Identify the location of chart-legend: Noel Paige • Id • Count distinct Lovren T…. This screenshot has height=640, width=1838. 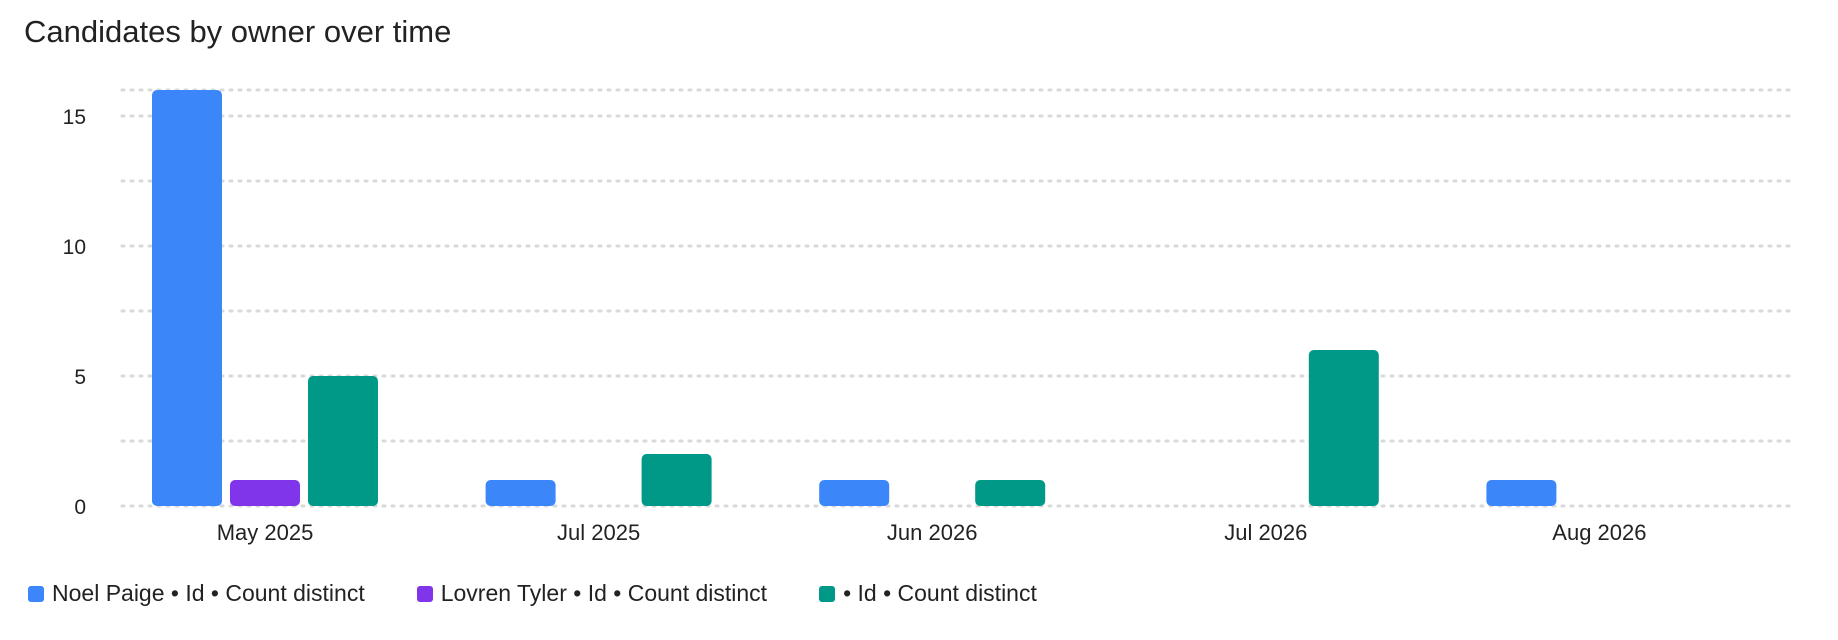
(532, 593).